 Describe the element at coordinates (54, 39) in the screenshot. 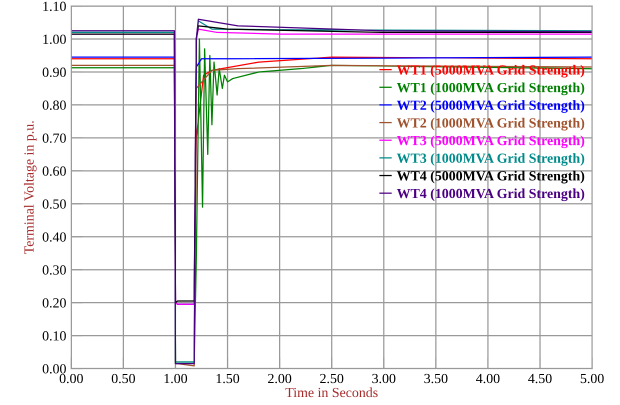

I see `y-tick-label: 1.00` at that location.